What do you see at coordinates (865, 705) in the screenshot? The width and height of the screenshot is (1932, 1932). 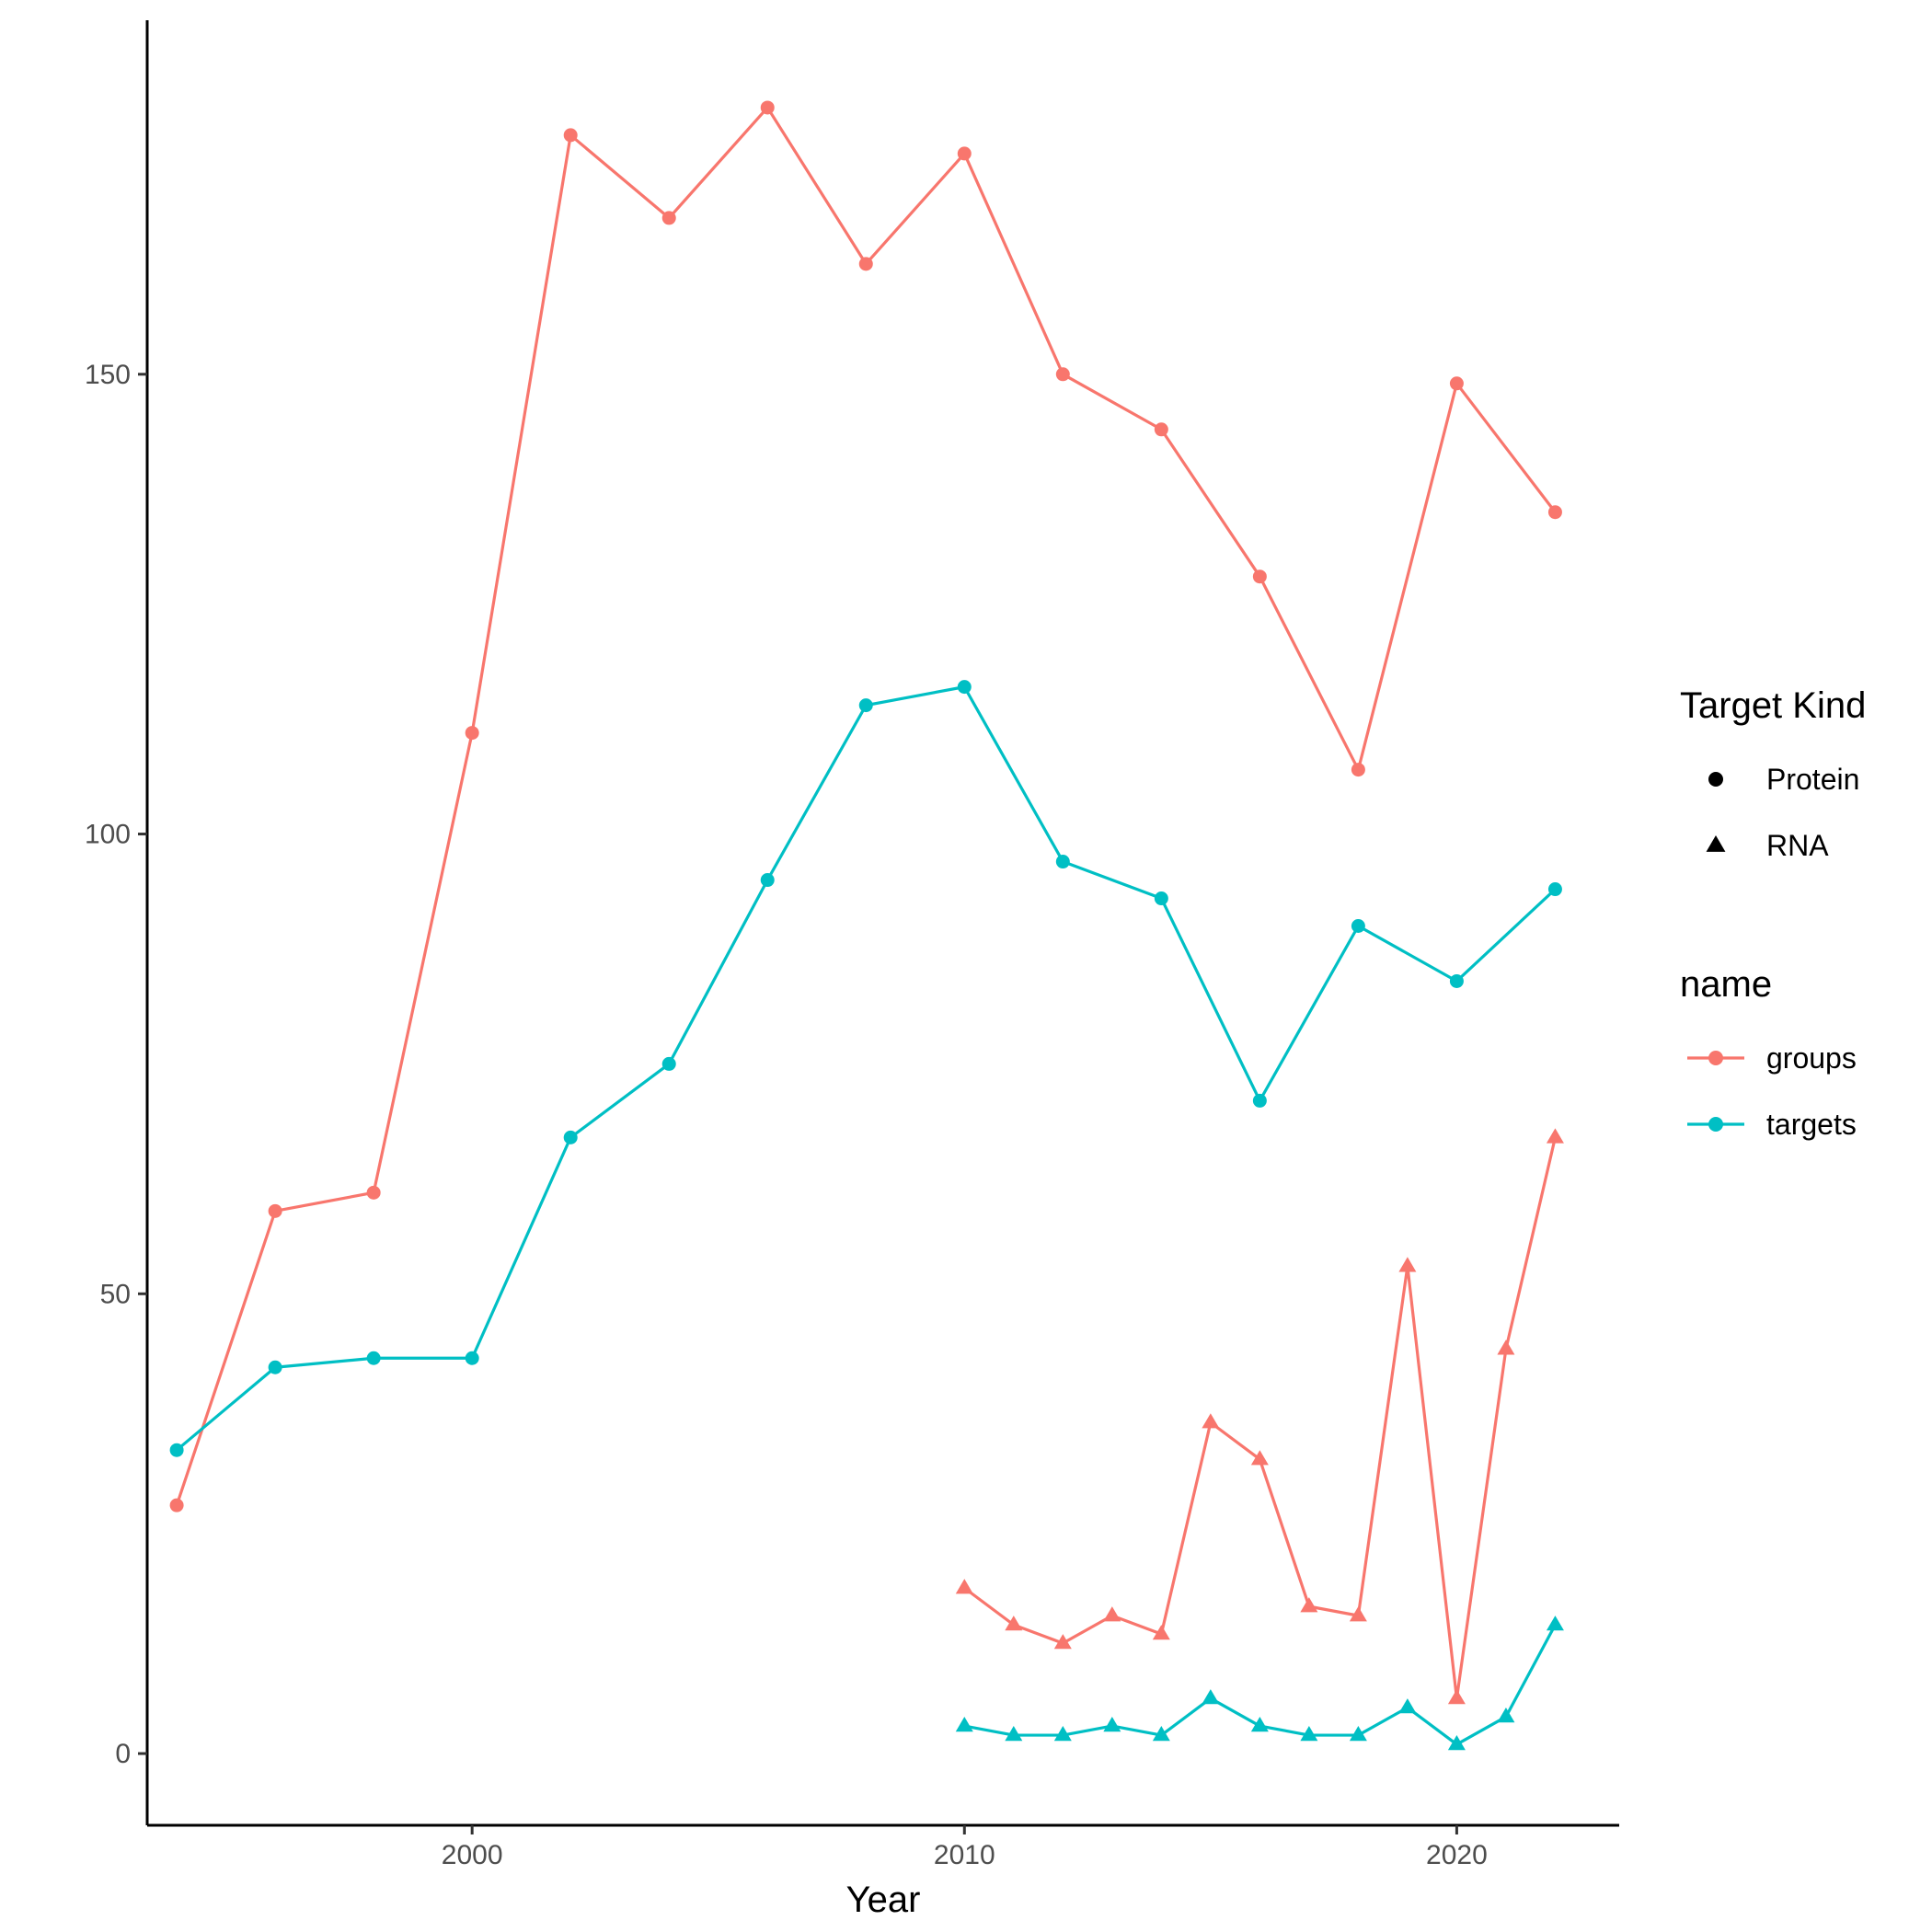 I see `data-point-targets-protein-2008` at bounding box center [865, 705].